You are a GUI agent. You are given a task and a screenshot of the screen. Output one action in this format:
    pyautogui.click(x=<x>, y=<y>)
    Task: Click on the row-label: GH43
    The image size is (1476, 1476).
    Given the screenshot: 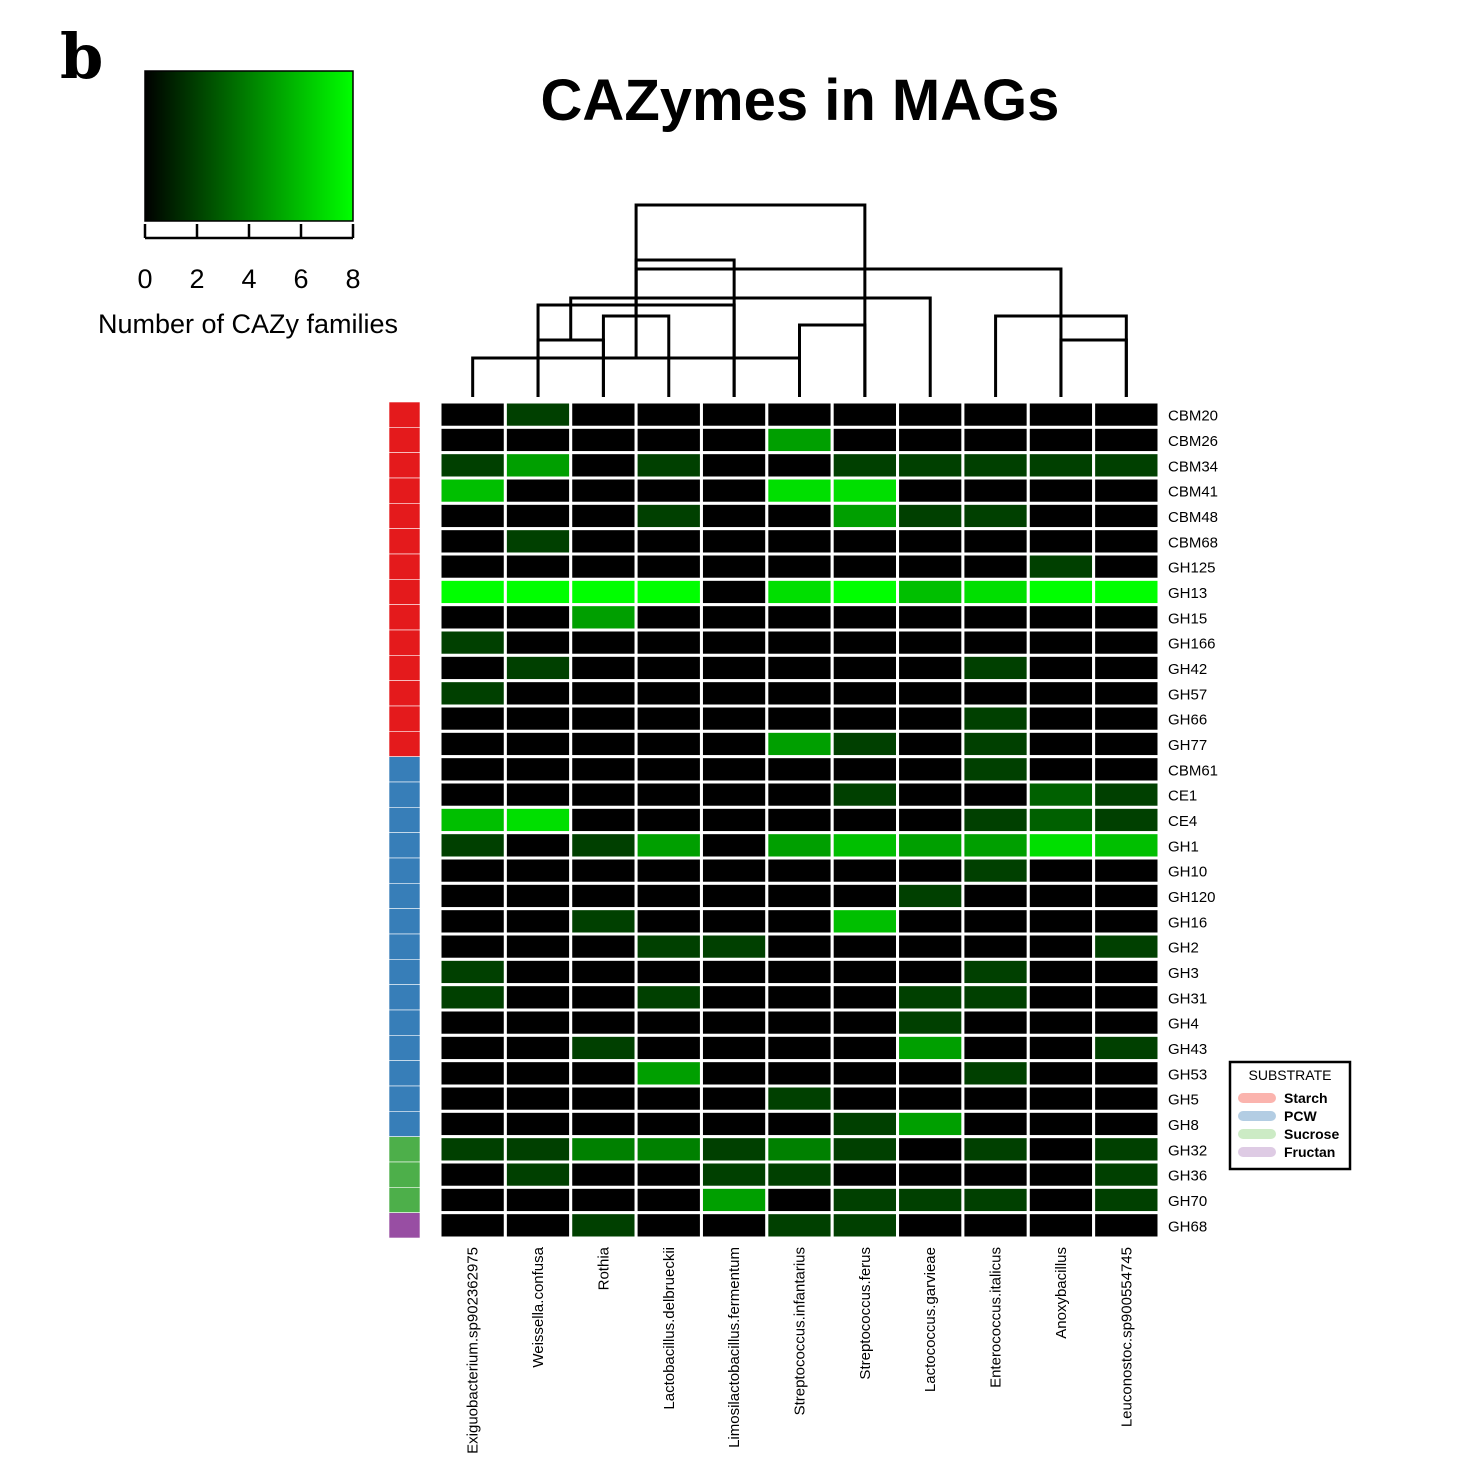 What is the action you would take?
    pyautogui.click(x=1187, y=1049)
    